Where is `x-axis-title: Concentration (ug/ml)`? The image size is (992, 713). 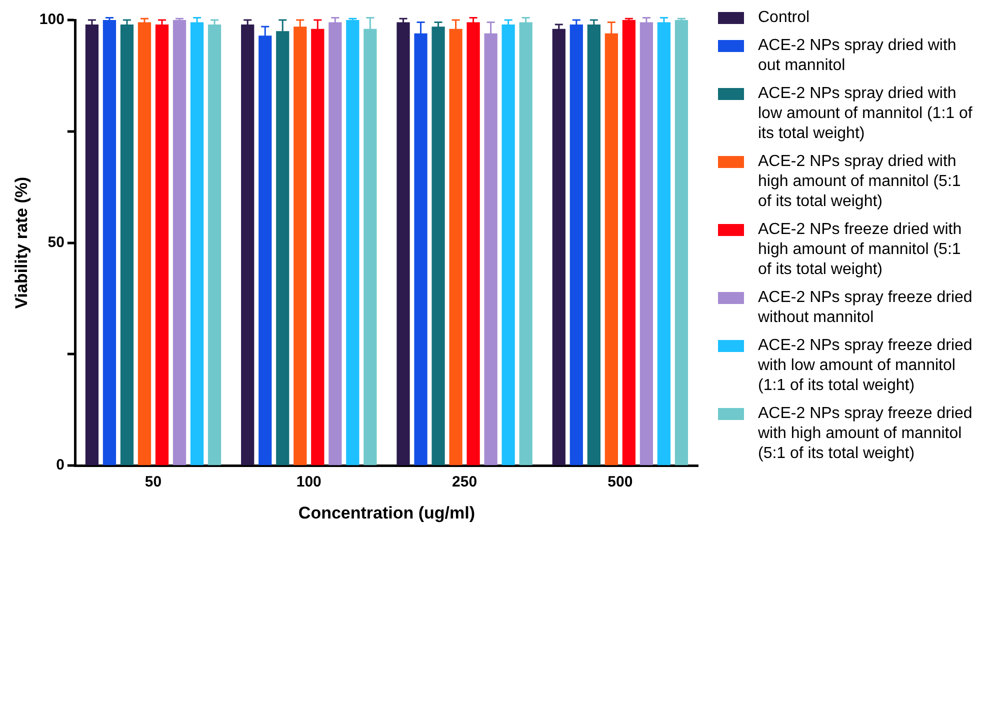 x-axis-title: Concentration (ug/ml) is located at coordinates (387, 512).